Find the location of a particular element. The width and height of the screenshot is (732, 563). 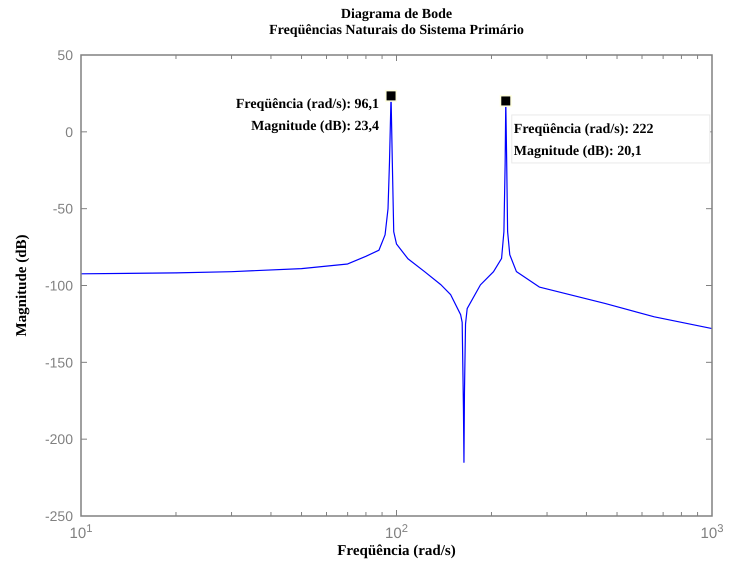

x-tick-label: 10$^{2}$ is located at coordinates (396, 532).